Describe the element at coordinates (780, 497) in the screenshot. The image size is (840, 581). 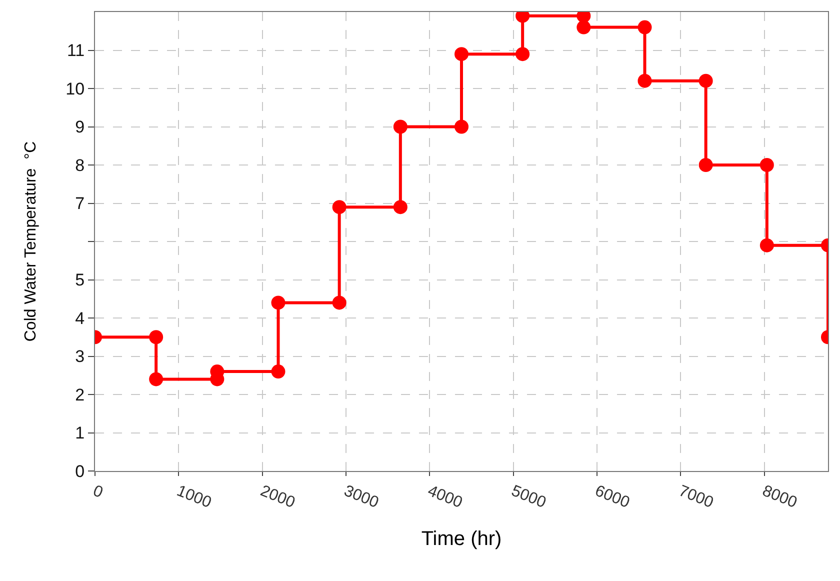
I see `x-tick-label: 8000` at that location.